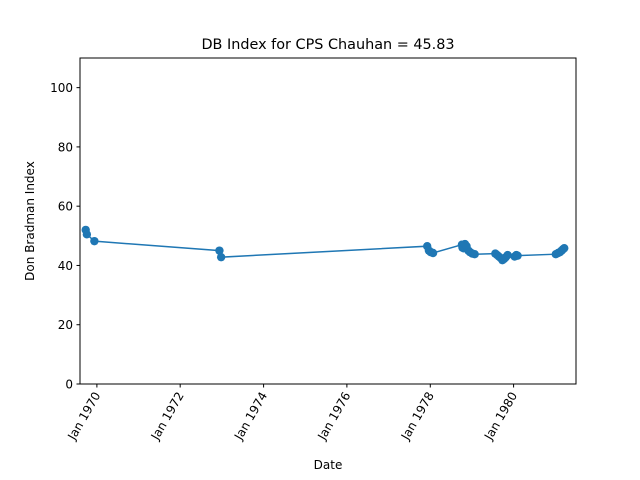 The height and width of the screenshot is (480, 640). I want to click on x-tick-label: Jan 1970, so click(83, 417).